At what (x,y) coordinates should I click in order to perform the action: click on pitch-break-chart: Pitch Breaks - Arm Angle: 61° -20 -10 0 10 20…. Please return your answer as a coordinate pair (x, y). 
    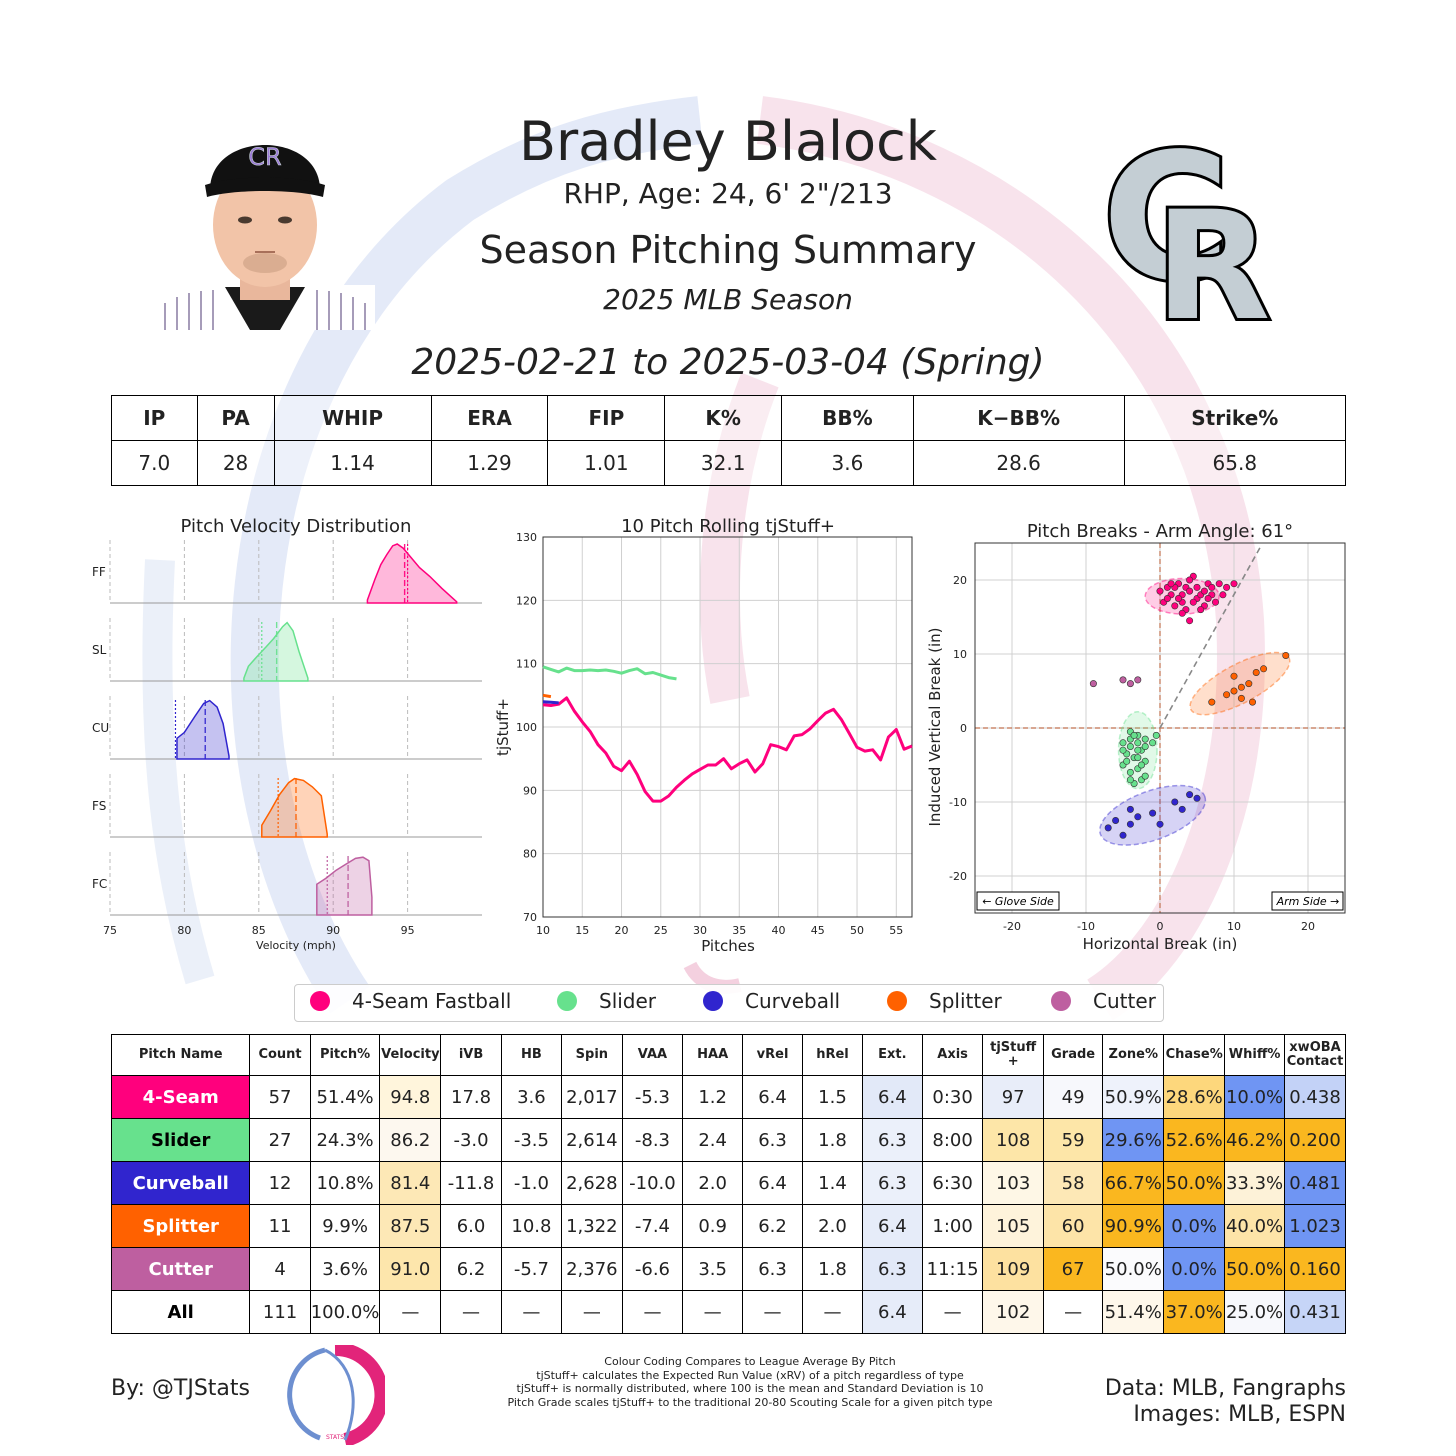
    Looking at the image, I should click on (1136, 737).